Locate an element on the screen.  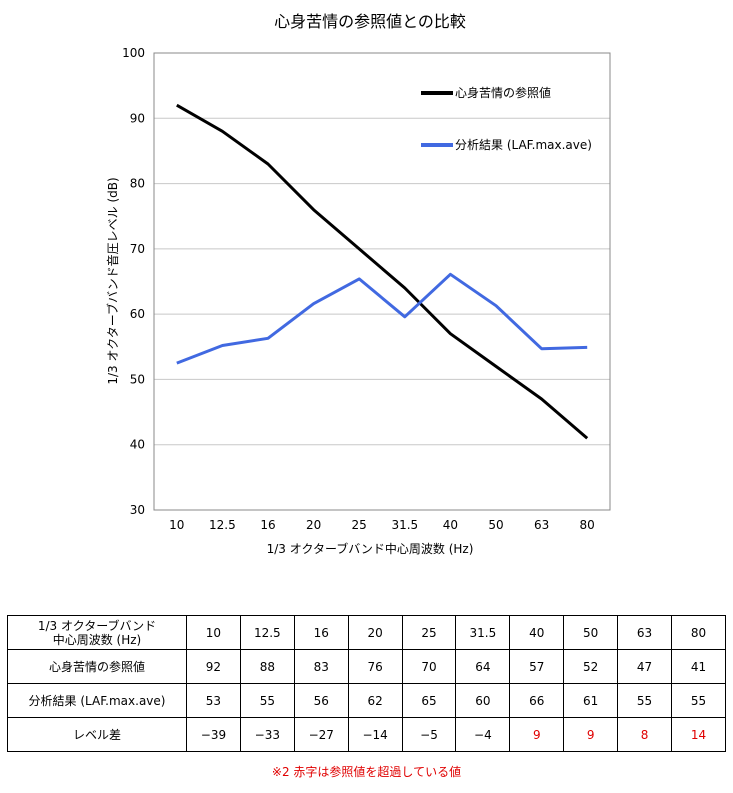
x-tick-label: 50 is located at coordinates (495, 525).